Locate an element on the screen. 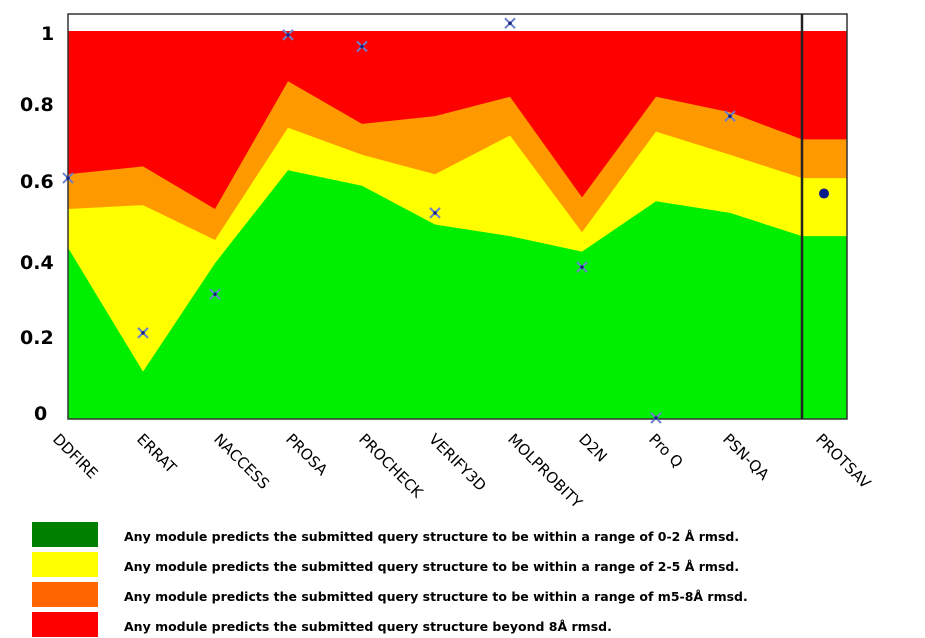 This screenshot has width=925, height=638. y-axis-ticks: 0 0.2 0.4 0.6 0.8 1 is located at coordinates (37, 224).